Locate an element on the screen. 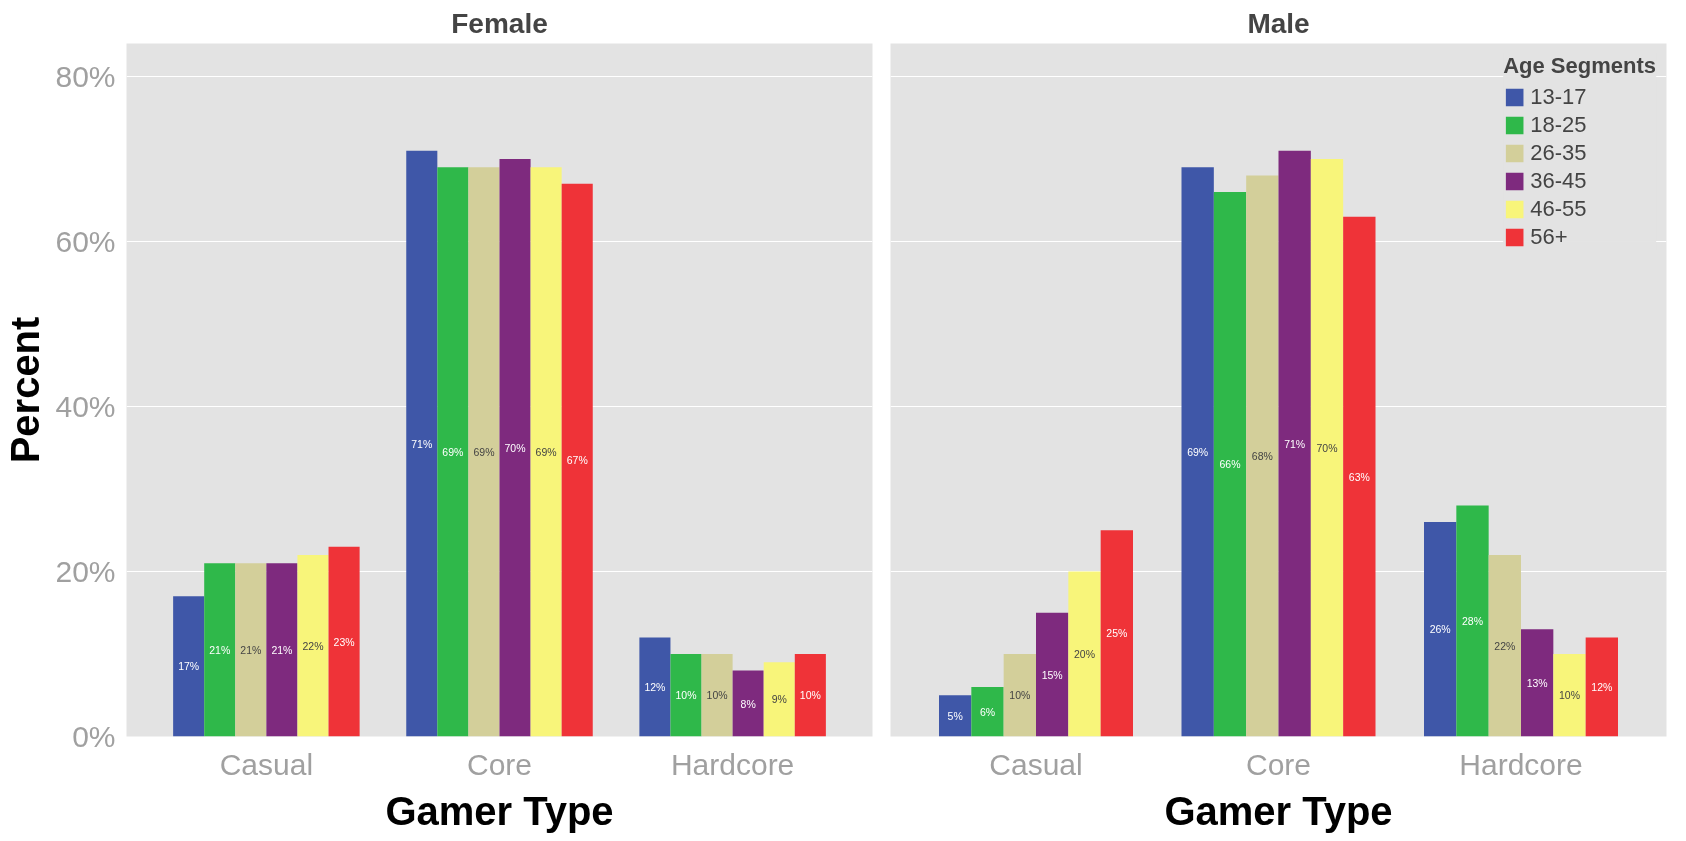  legend-label: 26-35 is located at coordinates (1558, 153).